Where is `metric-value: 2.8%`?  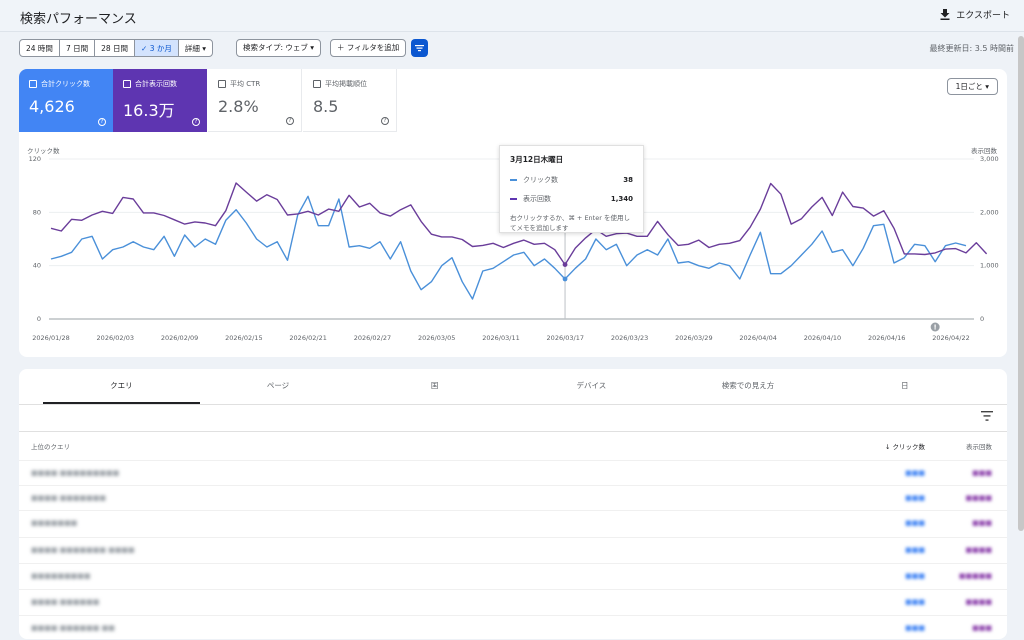
metric-value: 2.8% is located at coordinates (238, 106).